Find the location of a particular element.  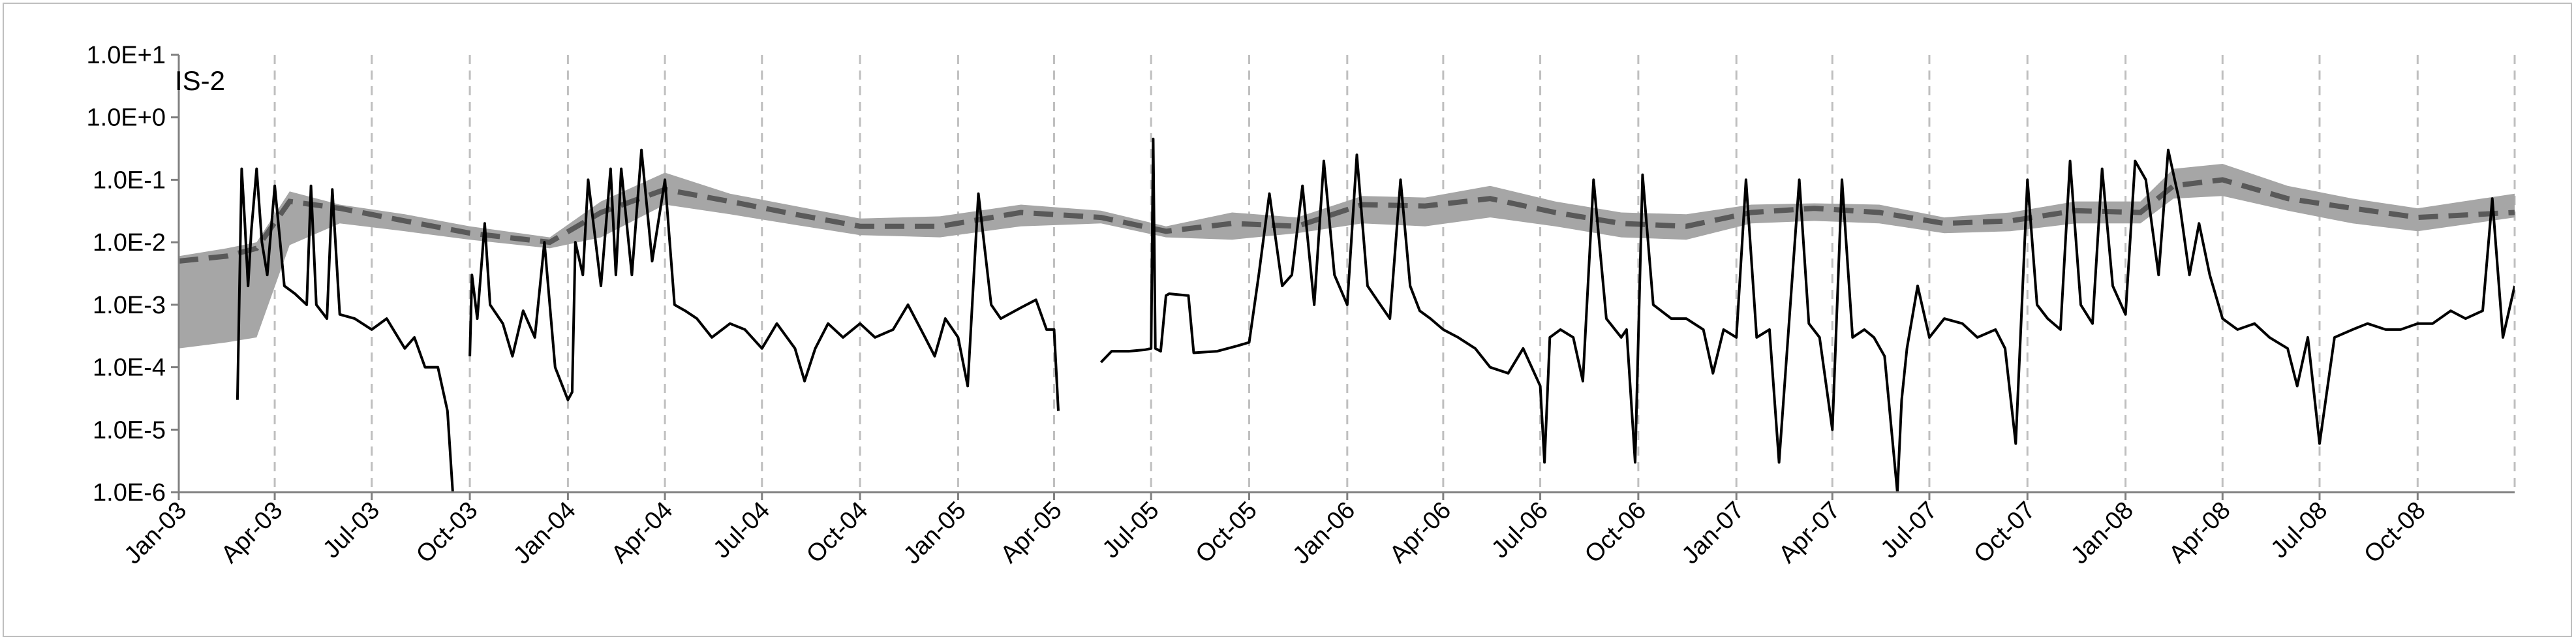

x-tick-label: Oct-06 is located at coordinates (1616, 533).